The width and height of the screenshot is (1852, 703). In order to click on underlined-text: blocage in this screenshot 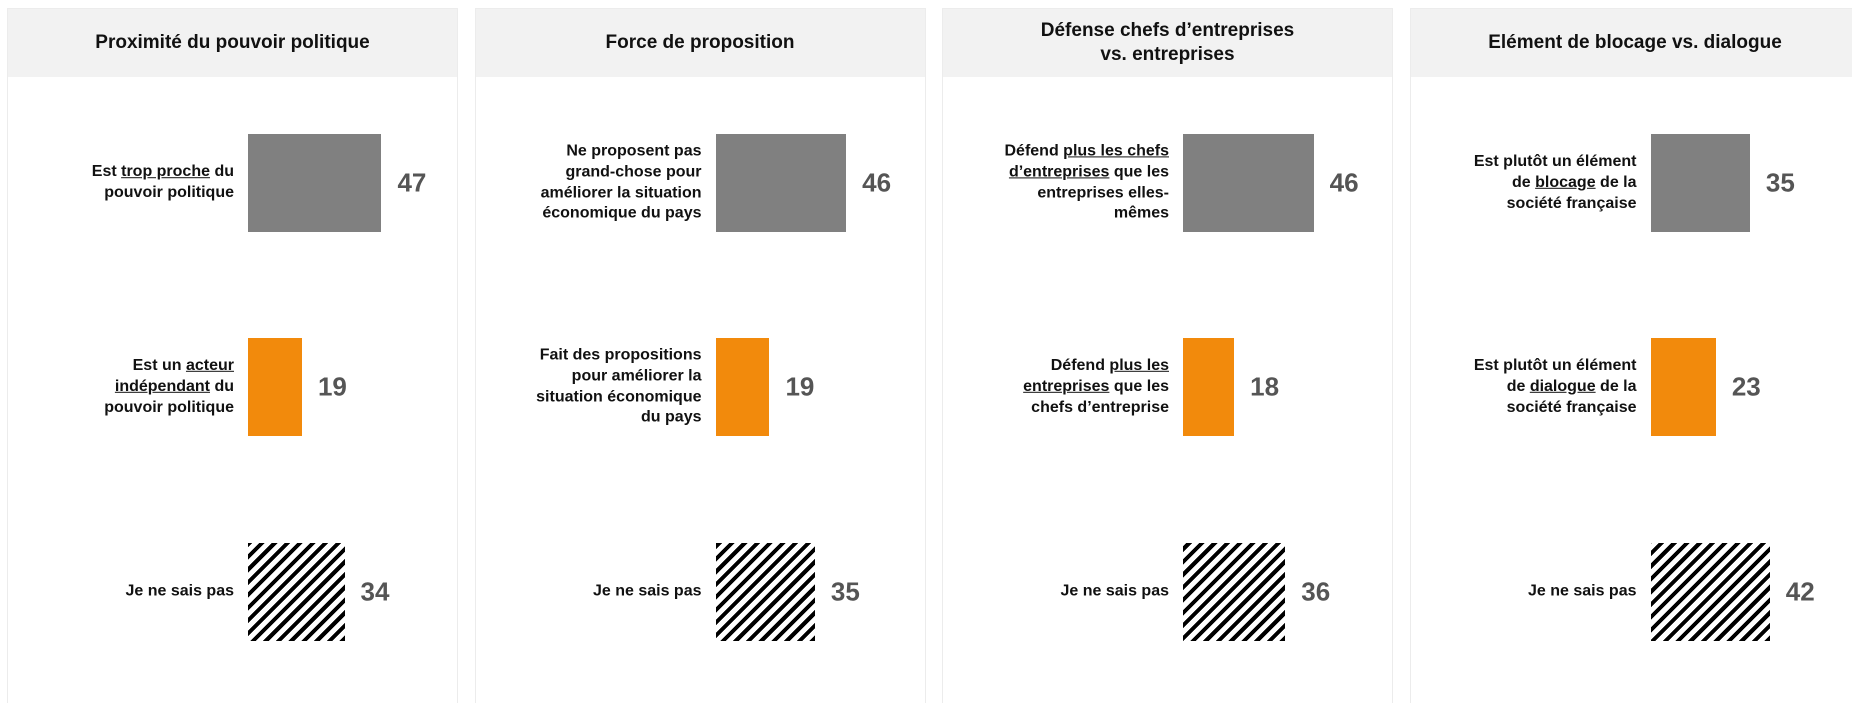, I will do `click(1565, 182)`.